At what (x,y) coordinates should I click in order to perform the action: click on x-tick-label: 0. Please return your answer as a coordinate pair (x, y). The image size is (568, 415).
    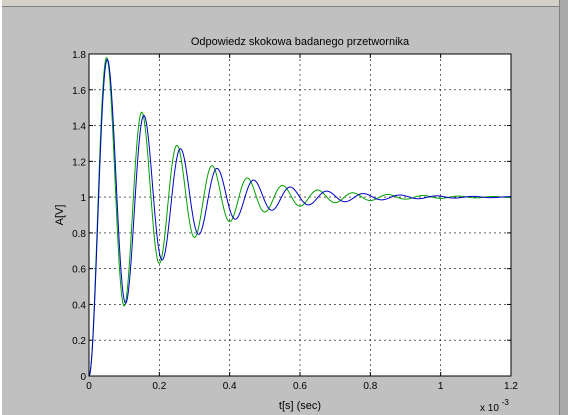
    Looking at the image, I should click on (89, 386).